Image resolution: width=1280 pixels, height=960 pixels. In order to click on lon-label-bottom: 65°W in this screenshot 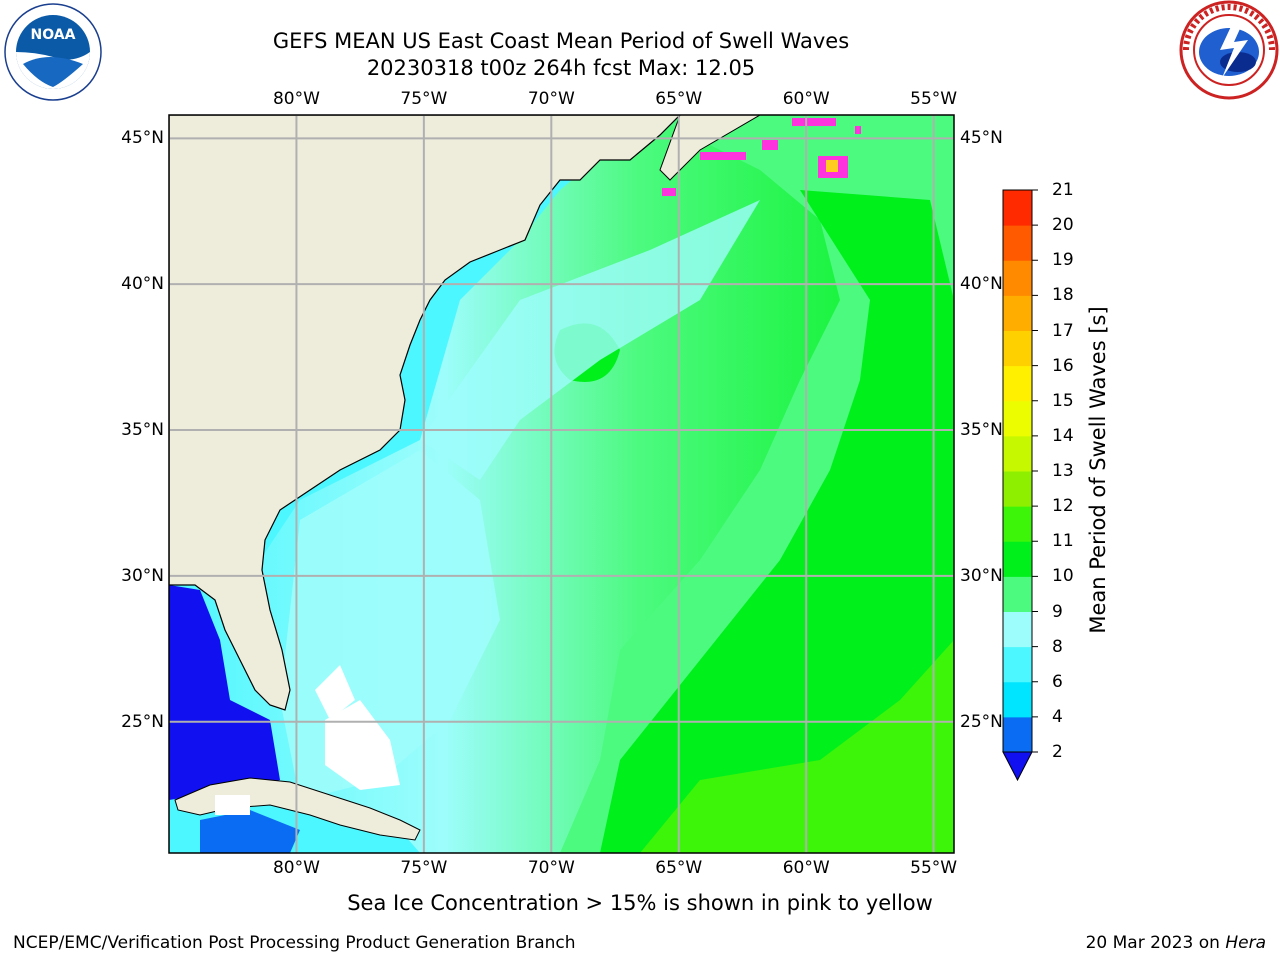, I will do `click(679, 868)`.